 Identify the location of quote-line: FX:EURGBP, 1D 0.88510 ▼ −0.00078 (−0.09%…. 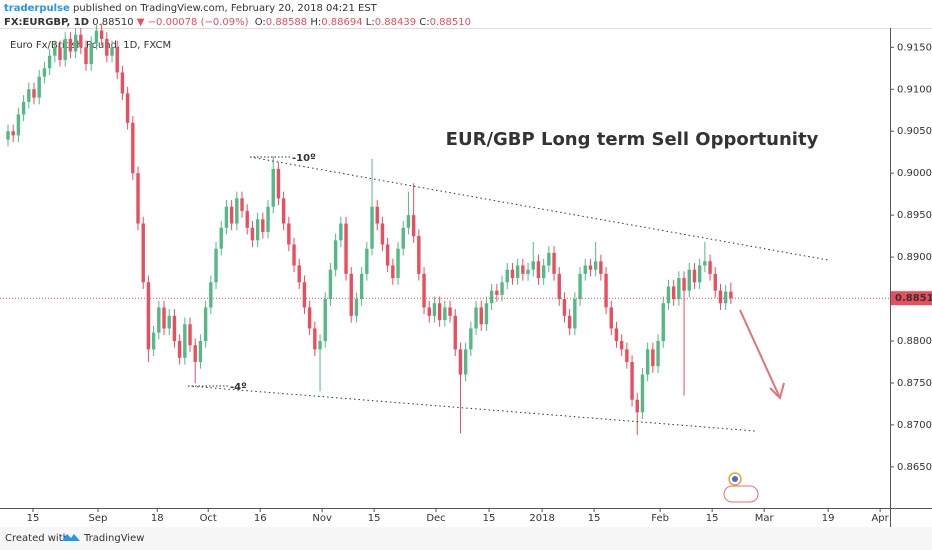
(237, 22).